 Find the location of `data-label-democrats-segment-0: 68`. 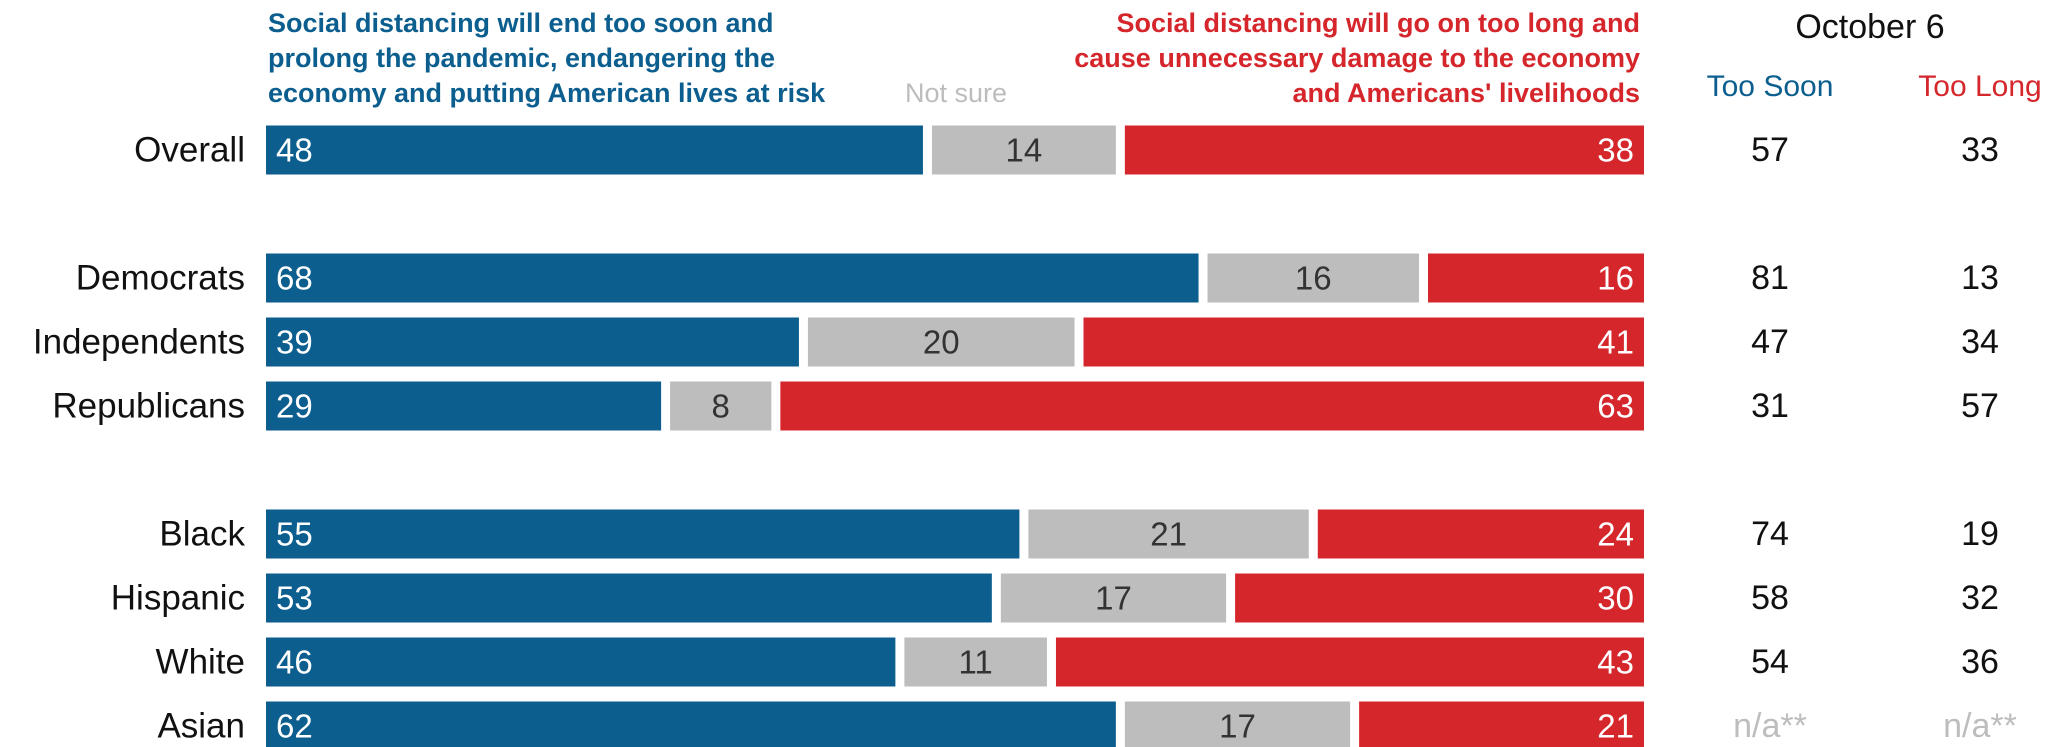

data-label-democrats-segment-0: 68 is located at coordinates (294, 278).